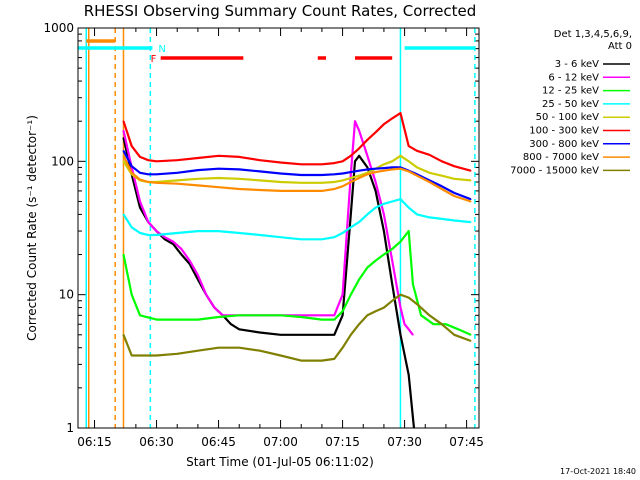 Image resolution: width=640 pixels, height=480 pixels. I want to click on legend-title-line1: Det 1,3,4,5,6,9,, so click(593, 34).